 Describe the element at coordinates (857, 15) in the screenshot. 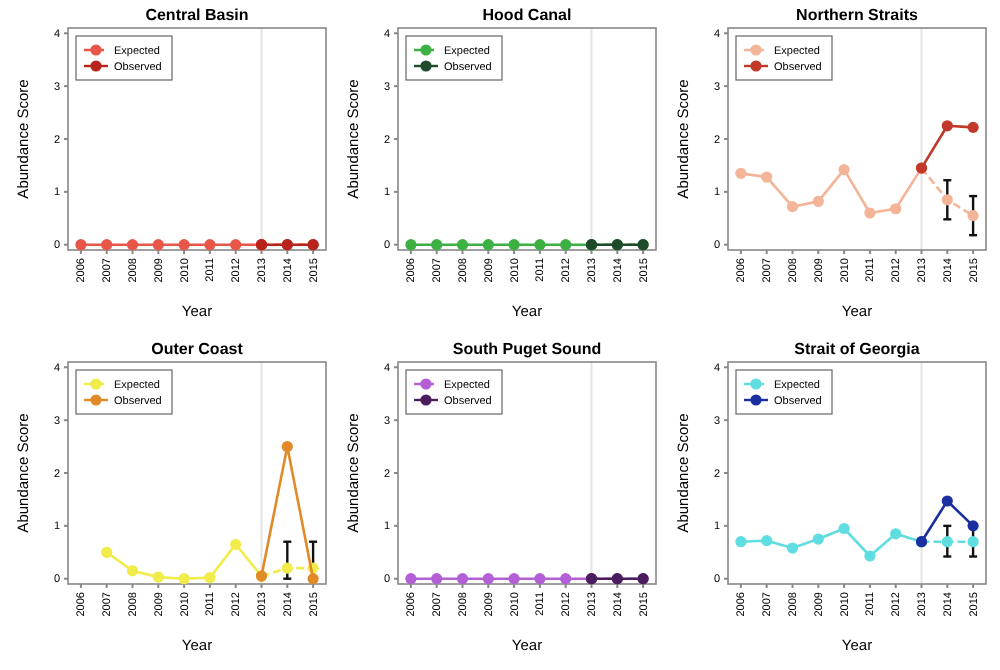

I see `chart-title: Northern Straits` at that location.